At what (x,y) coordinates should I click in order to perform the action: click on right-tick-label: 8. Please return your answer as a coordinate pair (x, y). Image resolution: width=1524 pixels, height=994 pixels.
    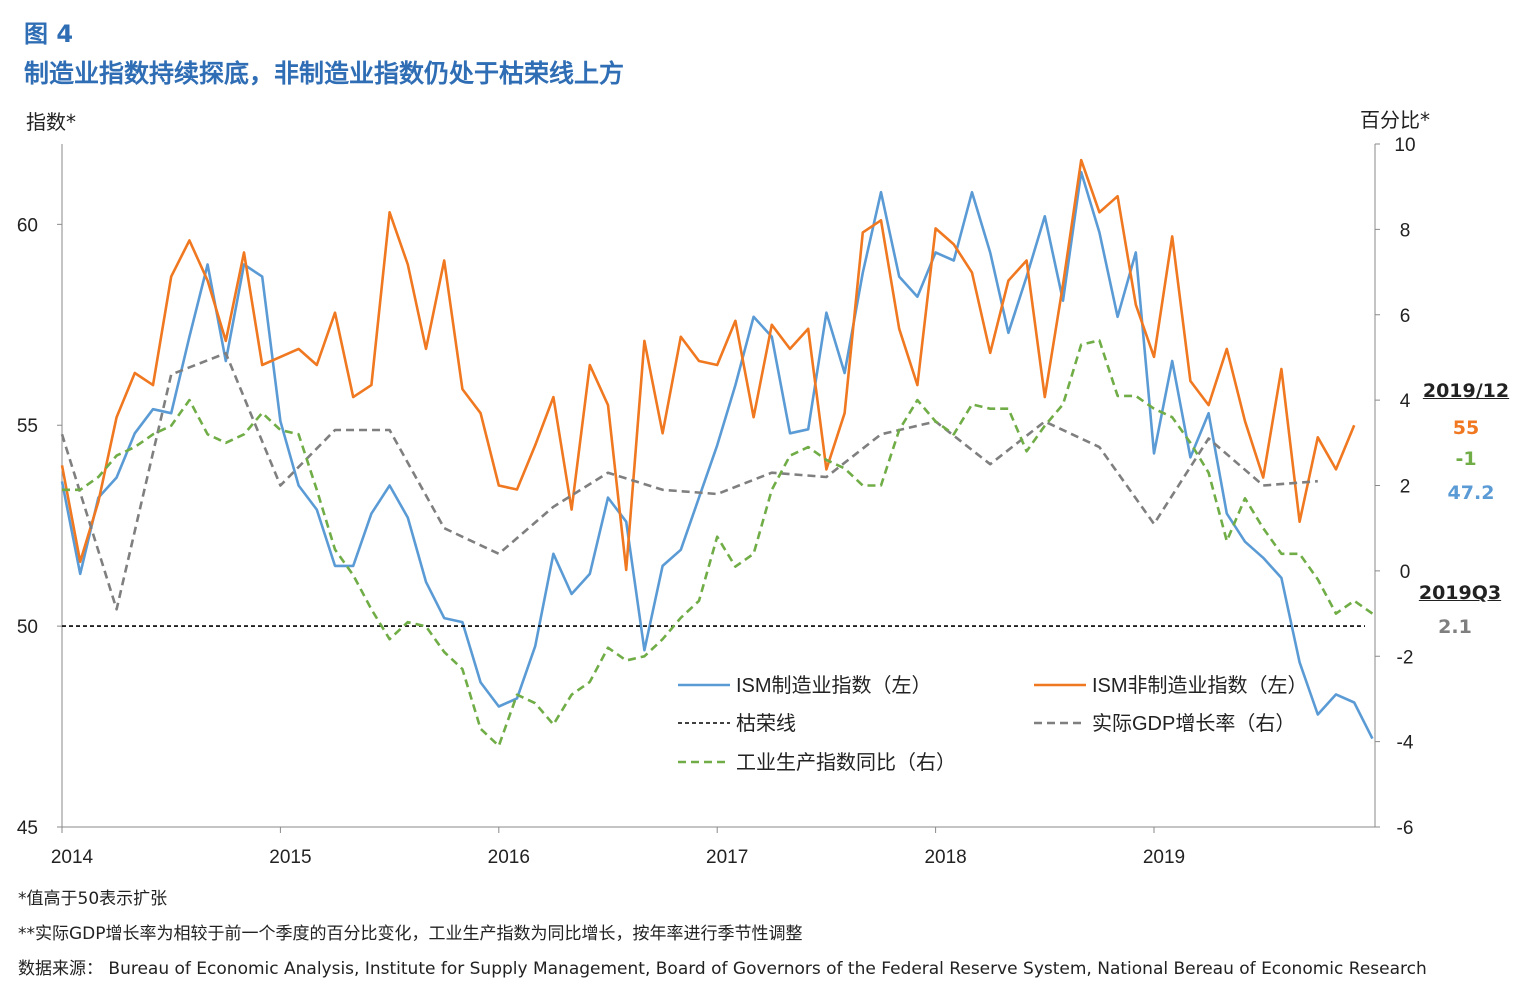
    Looking at the image, I should click on (1405, 230).